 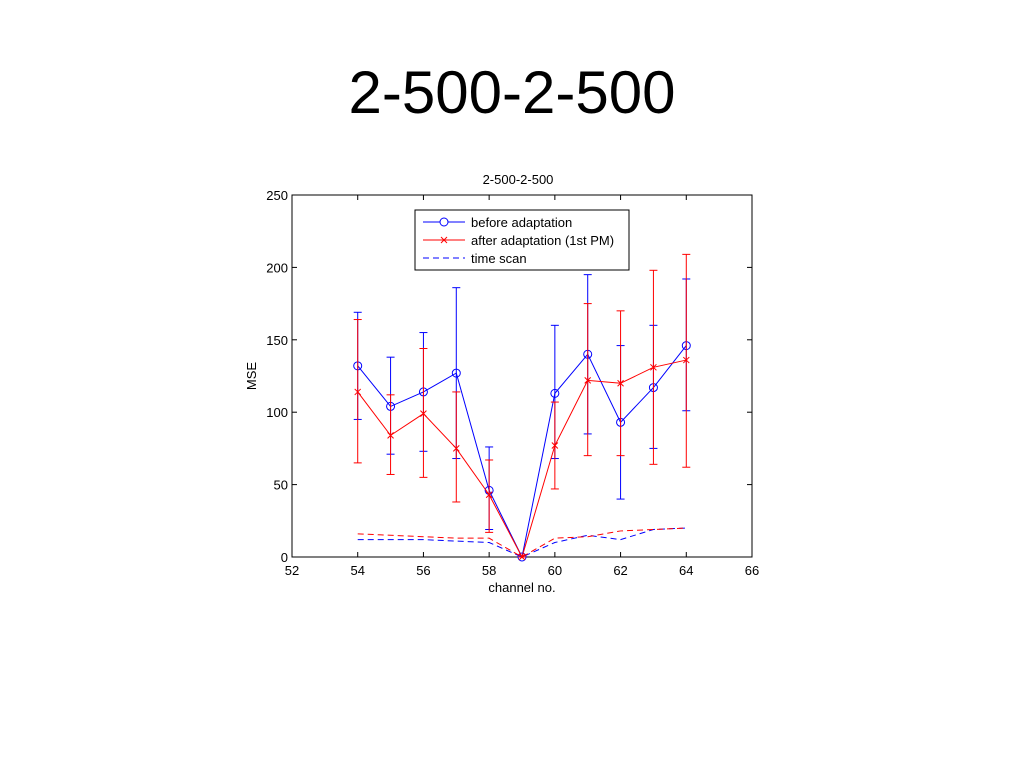 What do you see at coordinates (277, 412) in the screenshot?
I see `y-tick-label: 100` at bounding box center [277, 412].